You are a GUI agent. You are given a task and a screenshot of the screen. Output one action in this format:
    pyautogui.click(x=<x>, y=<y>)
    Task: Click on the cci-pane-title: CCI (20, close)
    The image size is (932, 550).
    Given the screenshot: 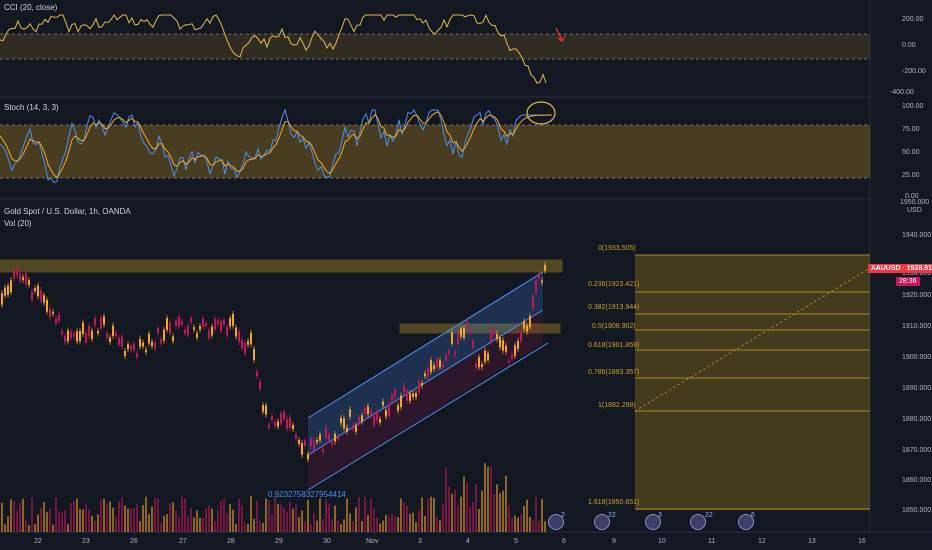 What is the action you would take?
    pyautogui.click(x=31, y=7)
    